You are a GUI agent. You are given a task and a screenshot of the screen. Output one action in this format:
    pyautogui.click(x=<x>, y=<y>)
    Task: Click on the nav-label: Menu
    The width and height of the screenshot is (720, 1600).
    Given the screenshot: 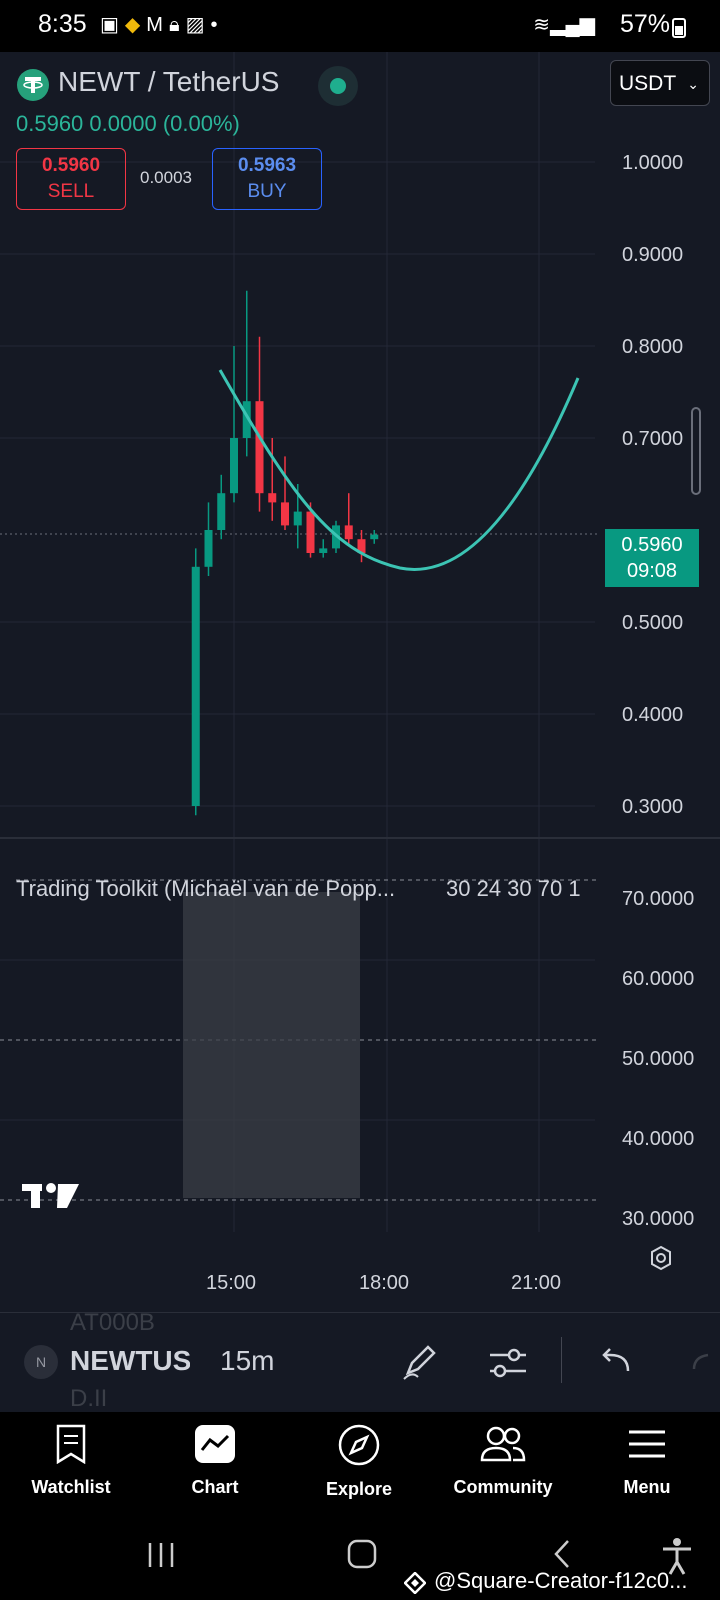 What is the action you would take?
    pyautogui.click(x=647, y=1487)
    